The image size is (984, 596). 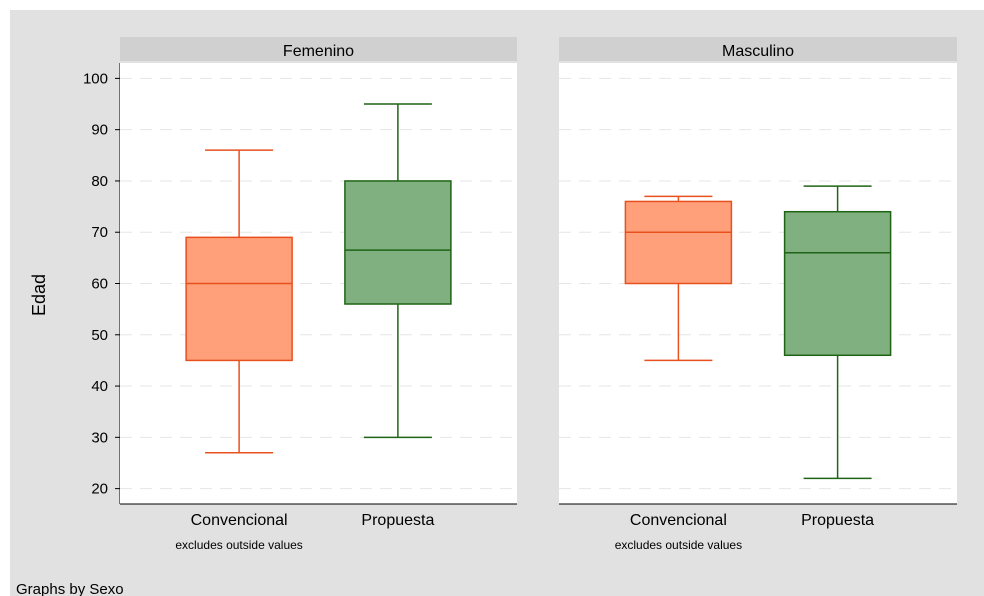 I want to click on graphs-by-note: Graphs by Sexo, so click(x=70, y=588).